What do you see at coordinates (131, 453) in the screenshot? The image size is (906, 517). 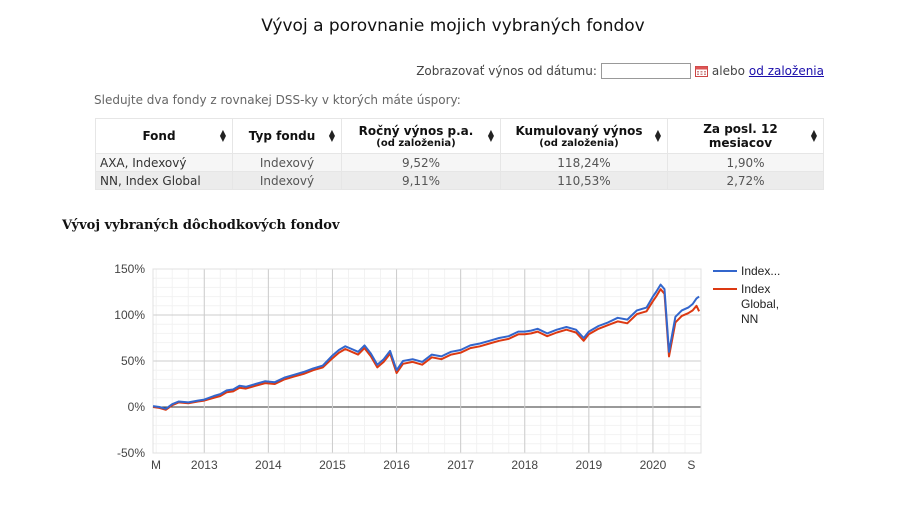 I see `y-tick-label: -50%` at bounding box center [131, 453].